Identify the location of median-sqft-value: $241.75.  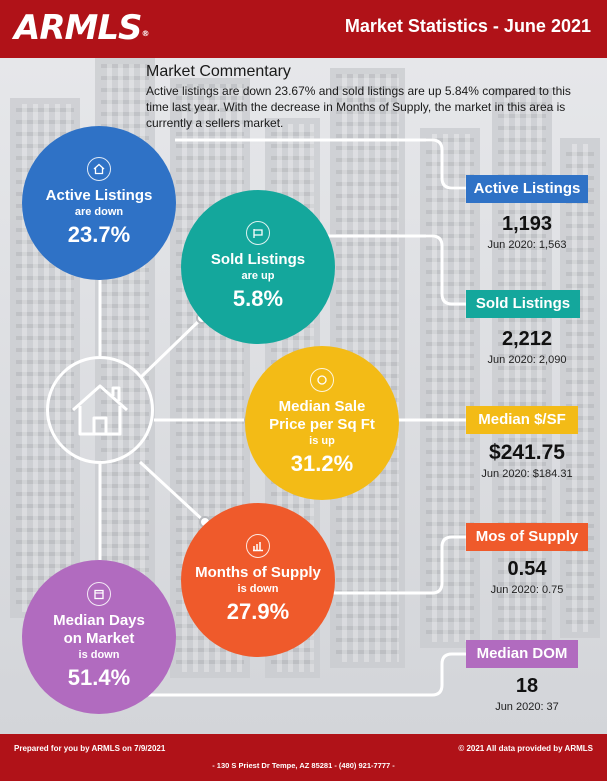
(527, 452).